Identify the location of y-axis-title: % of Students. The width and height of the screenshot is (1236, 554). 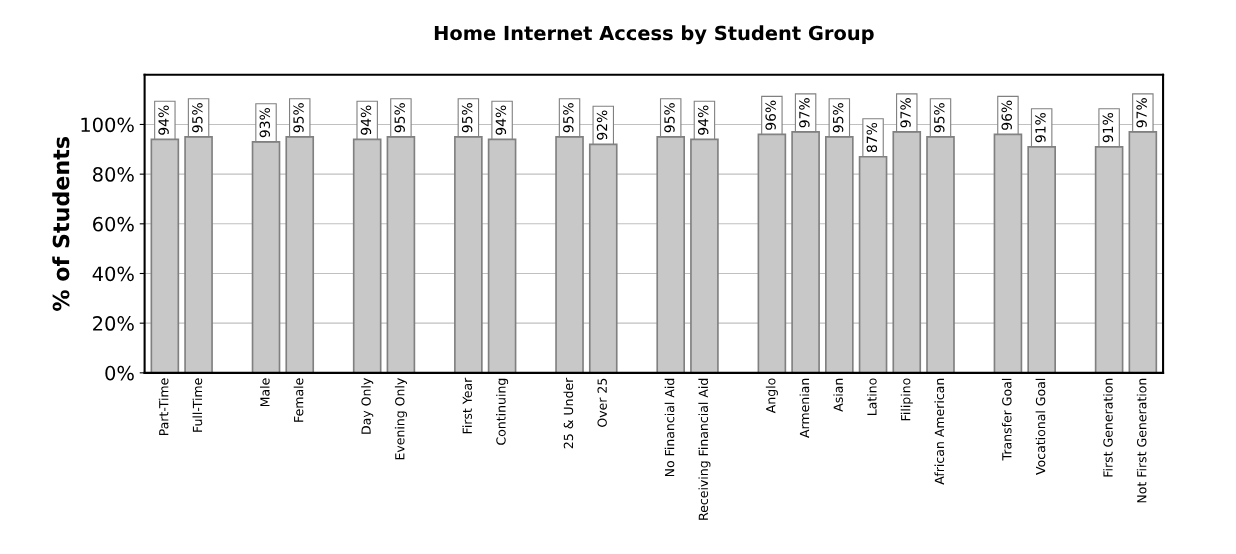
(61, 223).